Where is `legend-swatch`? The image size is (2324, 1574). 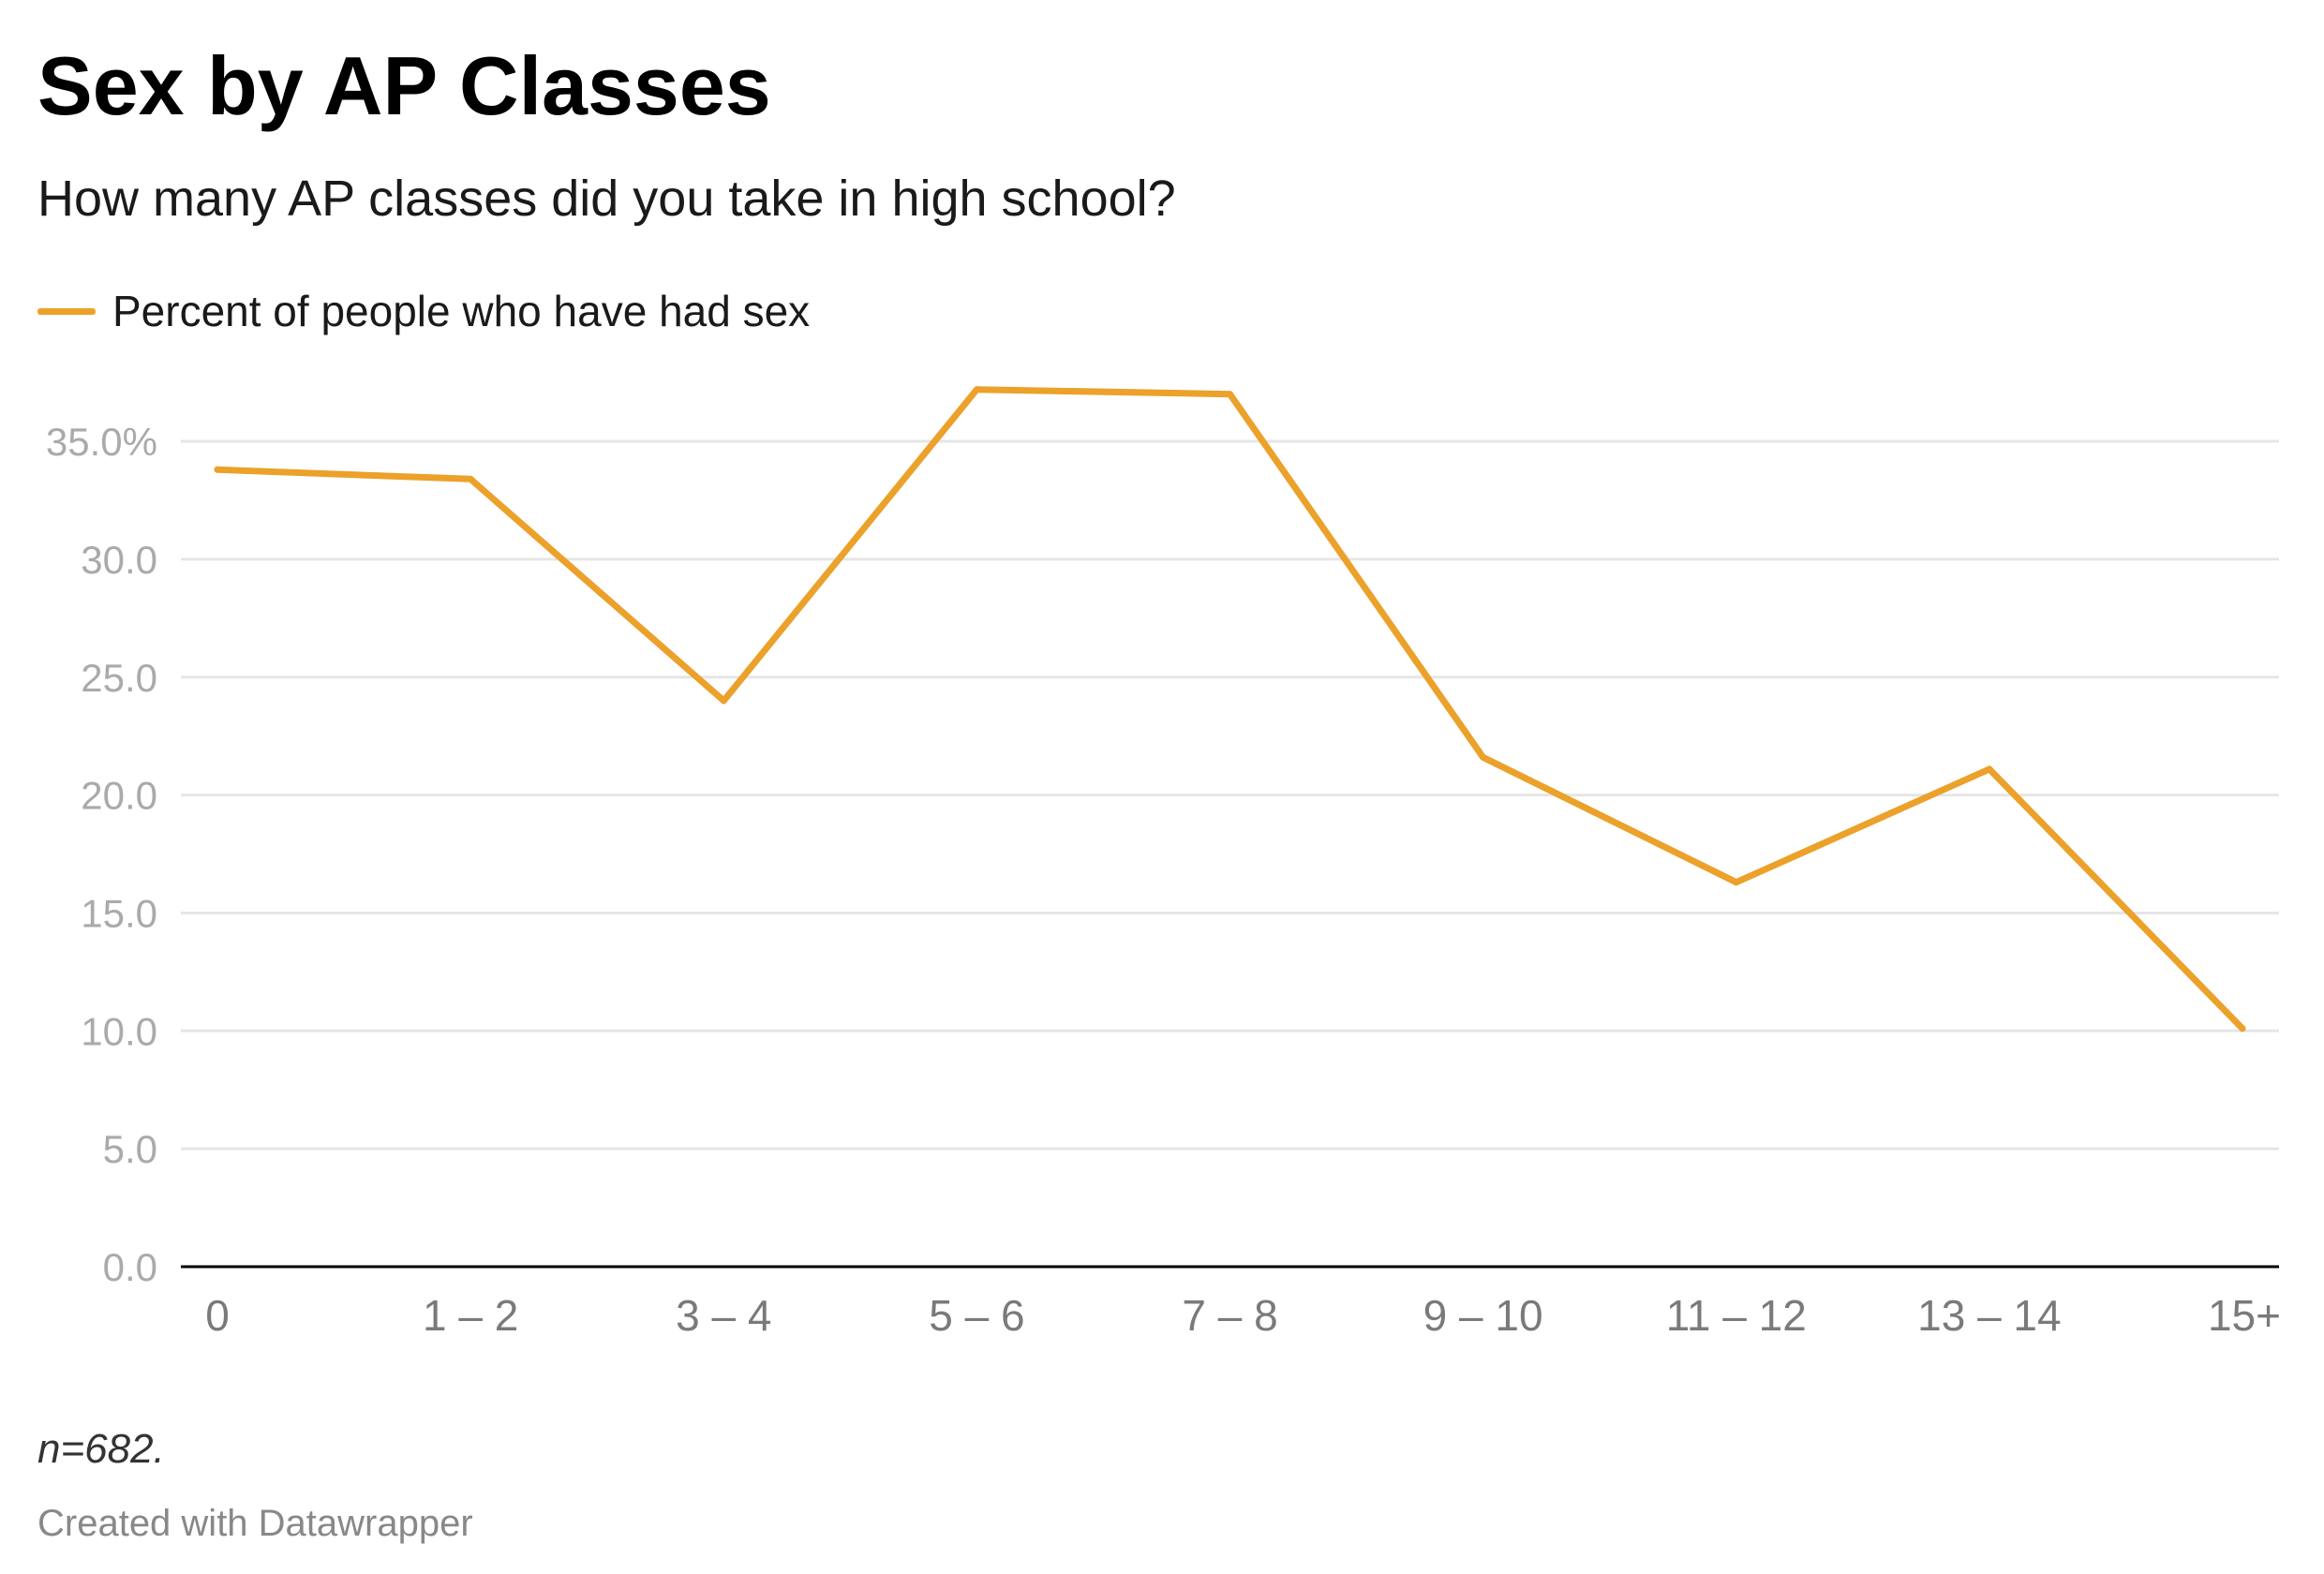
legend-swatch is located at coordinates (66, 311).